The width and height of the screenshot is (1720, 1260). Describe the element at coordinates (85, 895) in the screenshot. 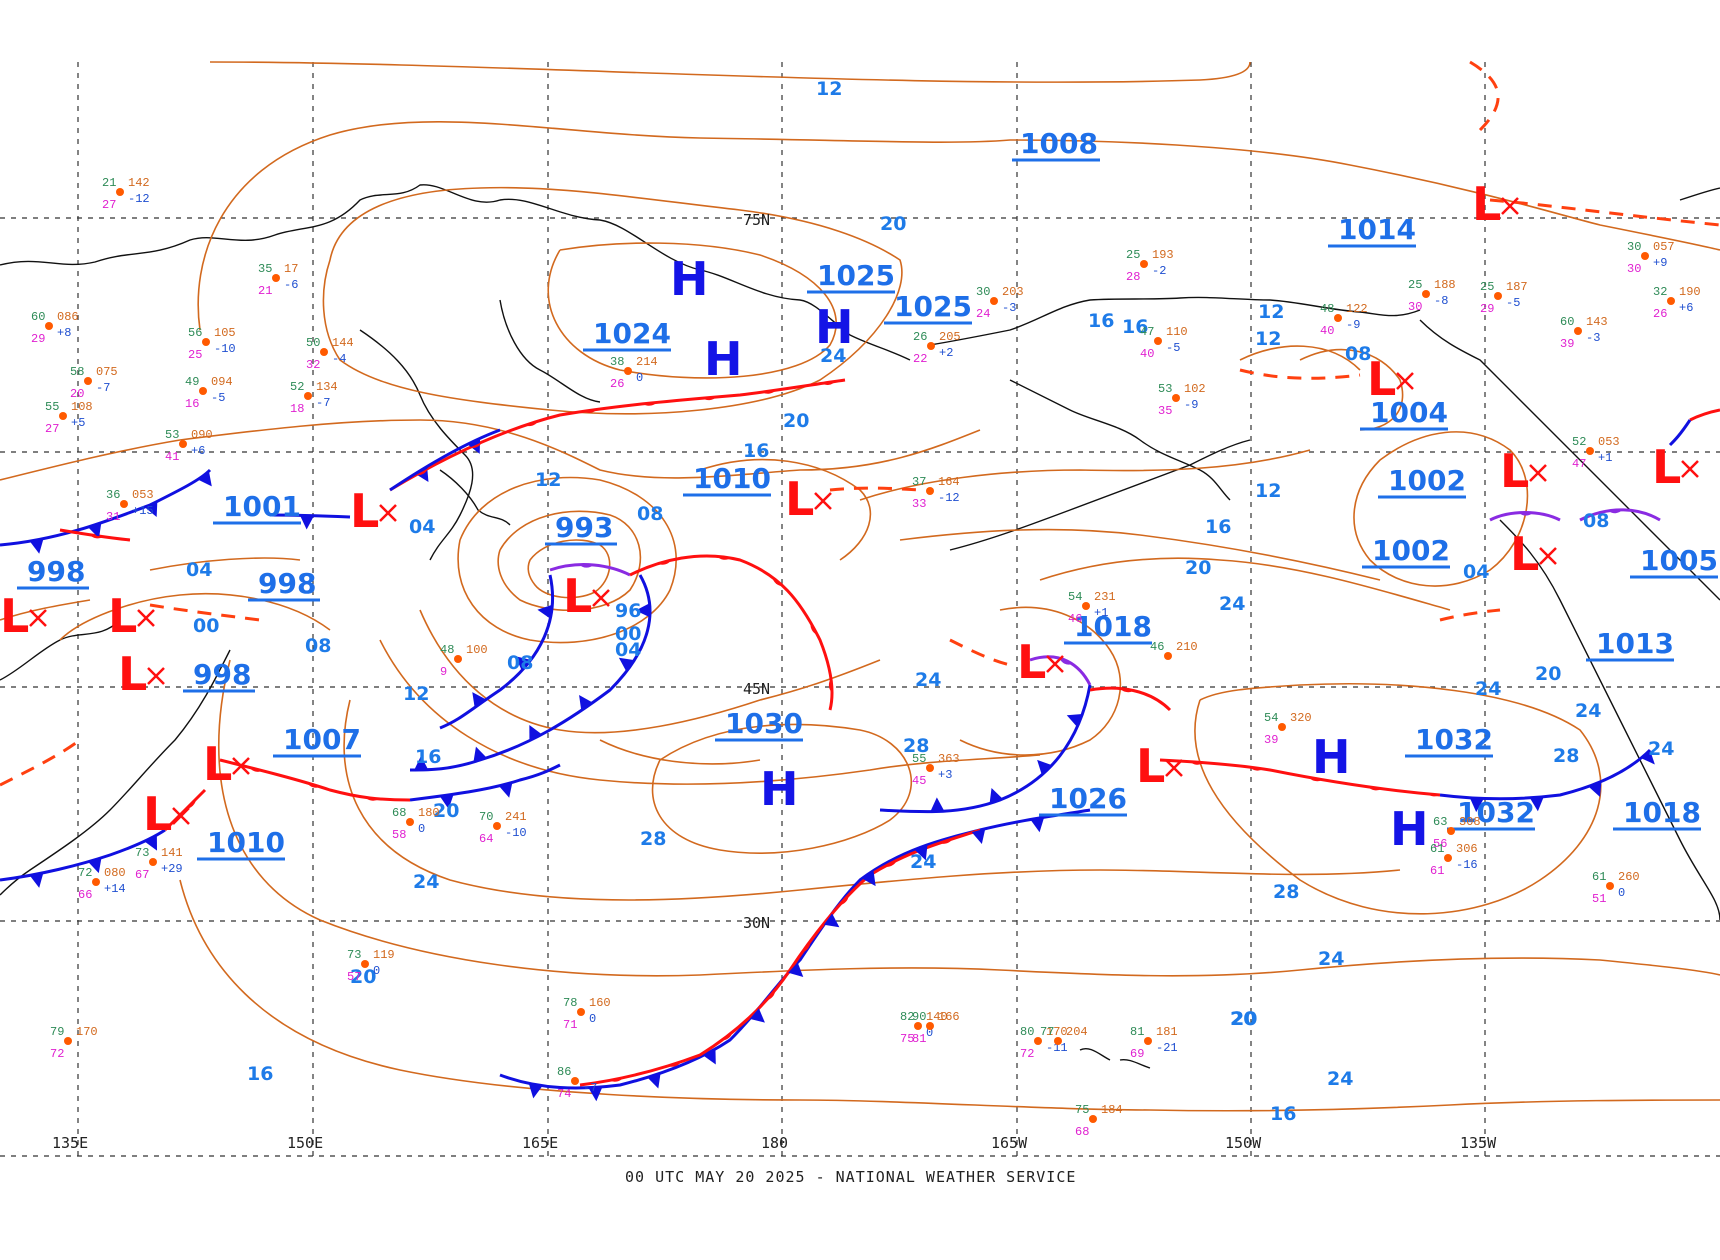

I see `station-dewpoint: 66` at that location.